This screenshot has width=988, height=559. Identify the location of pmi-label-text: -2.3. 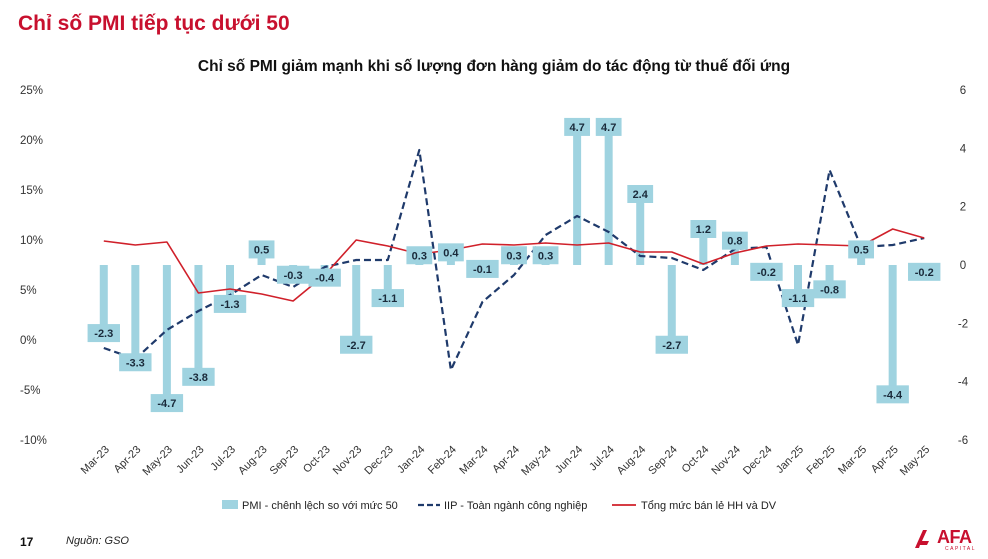
(103, 334).